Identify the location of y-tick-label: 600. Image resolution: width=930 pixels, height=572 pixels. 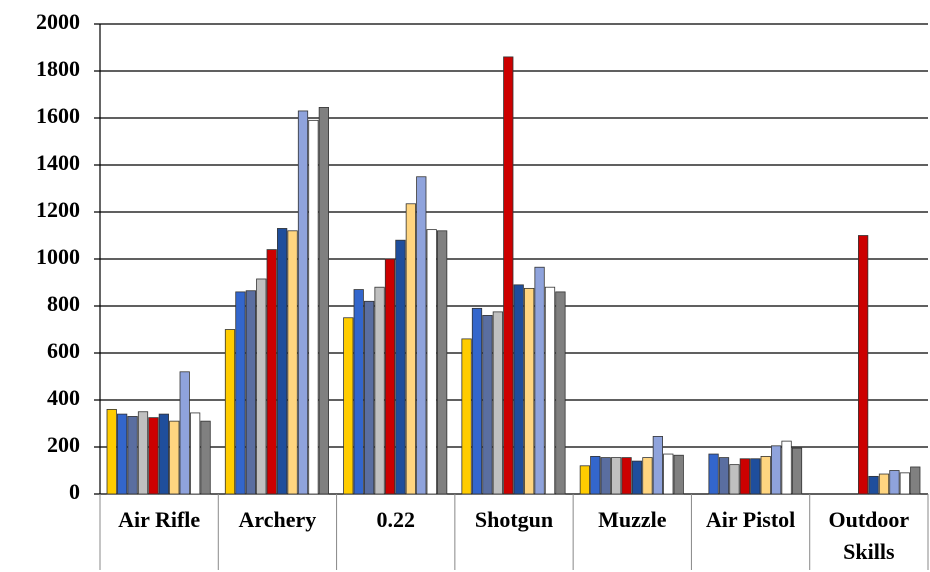
(63, 350).